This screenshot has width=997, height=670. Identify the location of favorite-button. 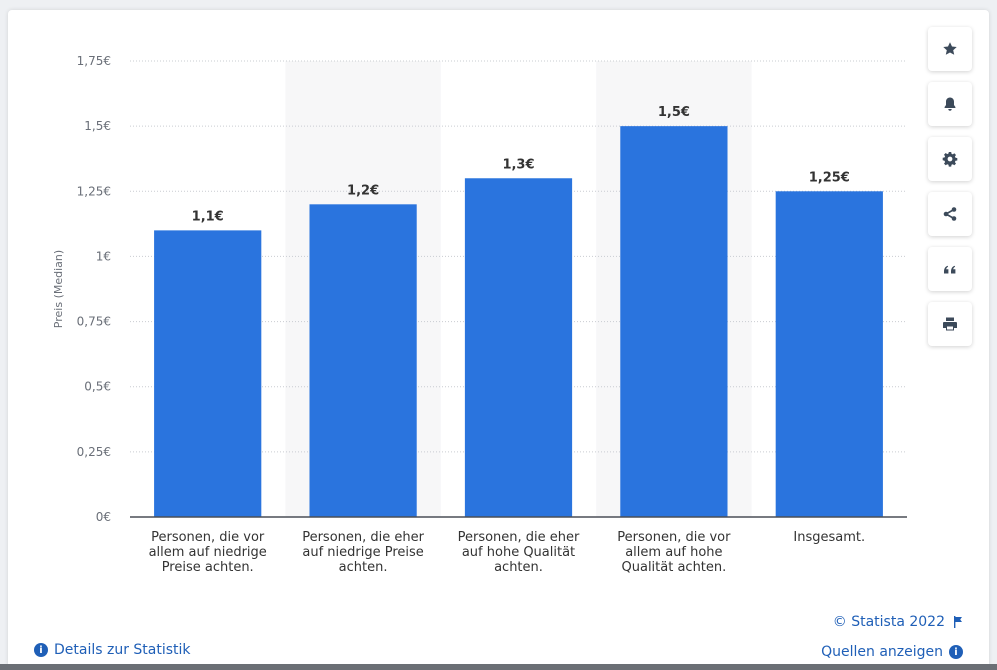
(950, 49).